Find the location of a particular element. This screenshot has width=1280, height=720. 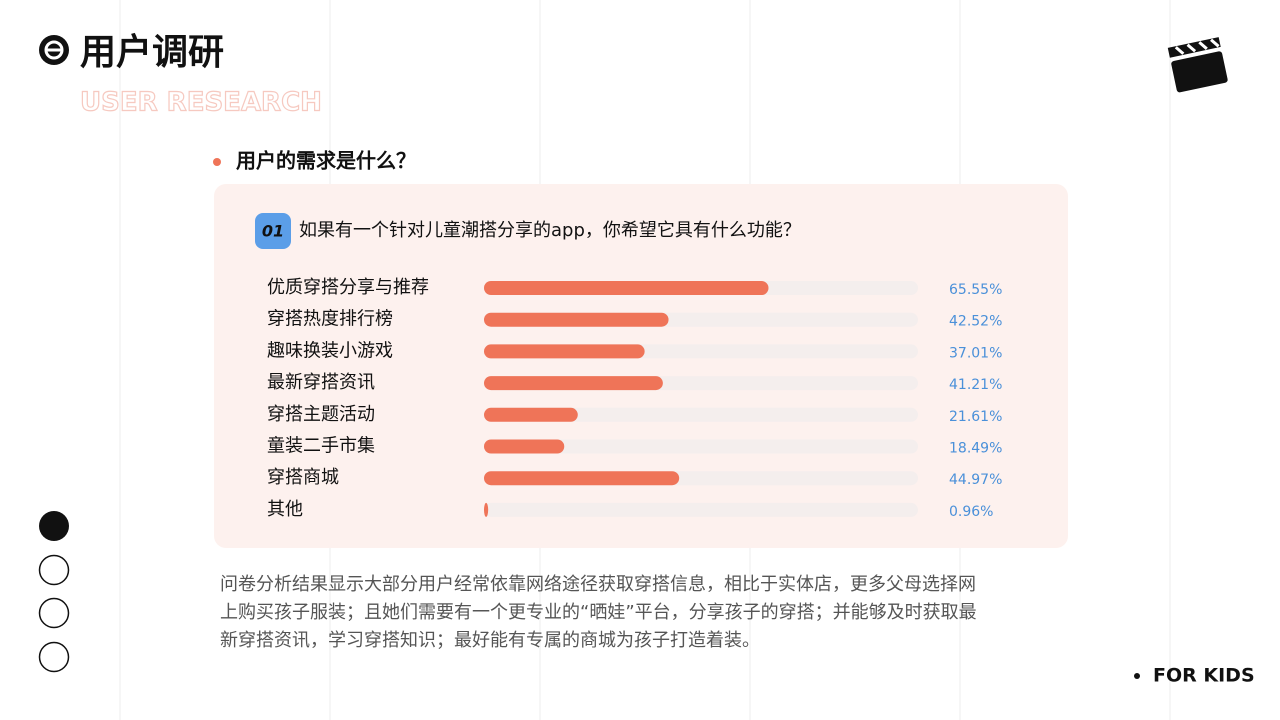

bullet is located at coordinates (217, 162).